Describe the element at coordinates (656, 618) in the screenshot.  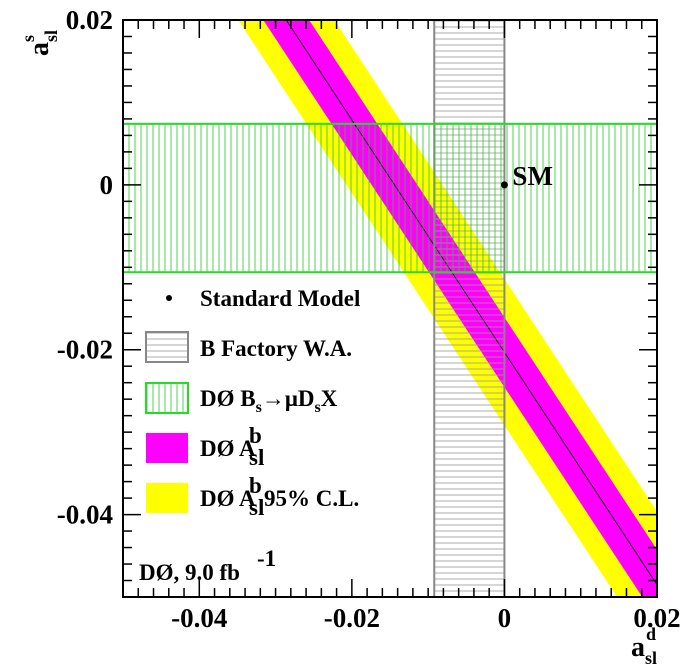
I see `x-tick-label: 0.02` at that location.